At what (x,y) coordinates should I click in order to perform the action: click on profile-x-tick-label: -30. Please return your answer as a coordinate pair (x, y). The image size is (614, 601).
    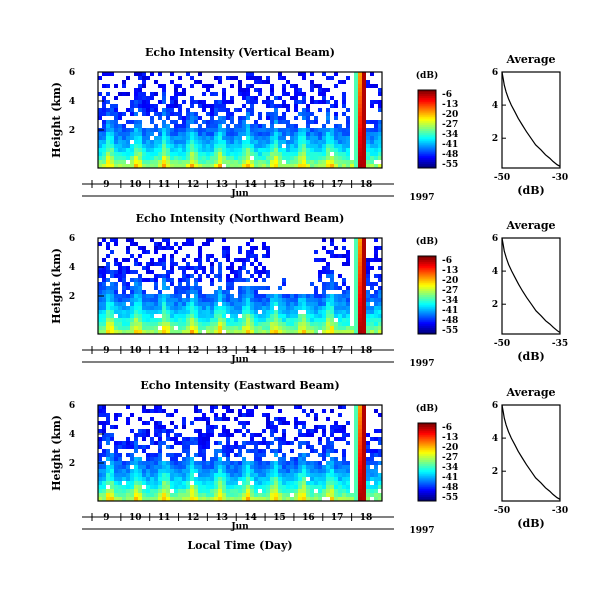
    Looking at the image, I should click on (560, 178).